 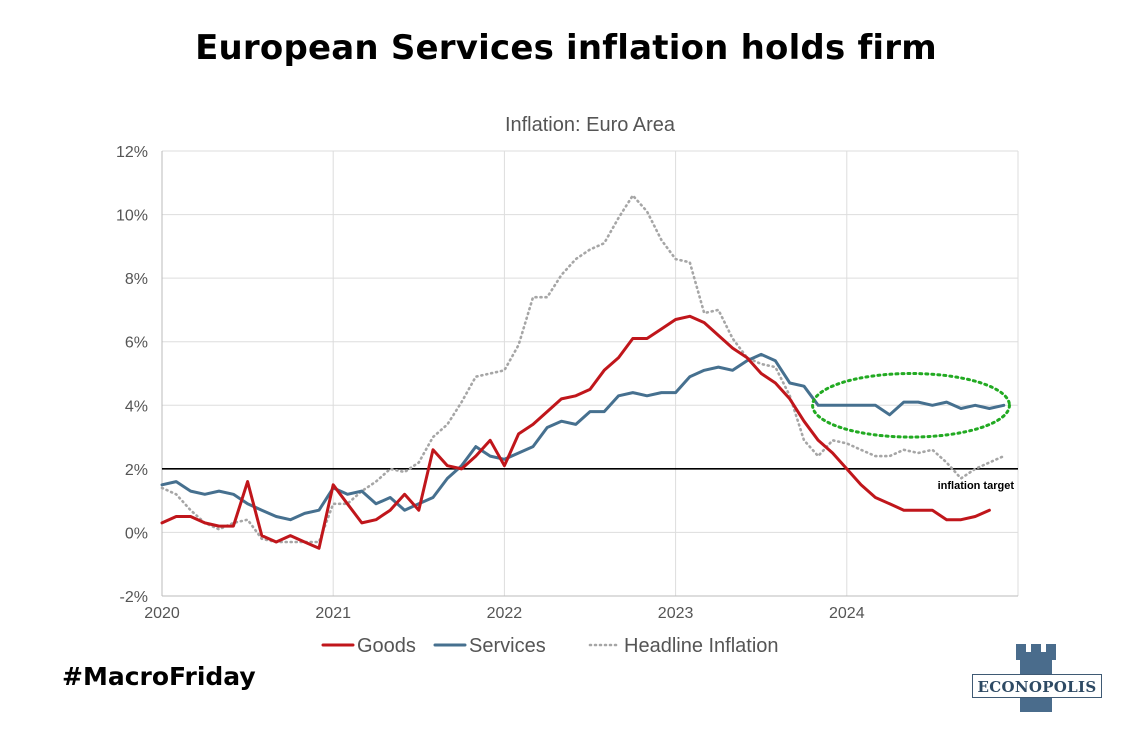 I want to click on legend-label: Services, so click(x=507, y=646).